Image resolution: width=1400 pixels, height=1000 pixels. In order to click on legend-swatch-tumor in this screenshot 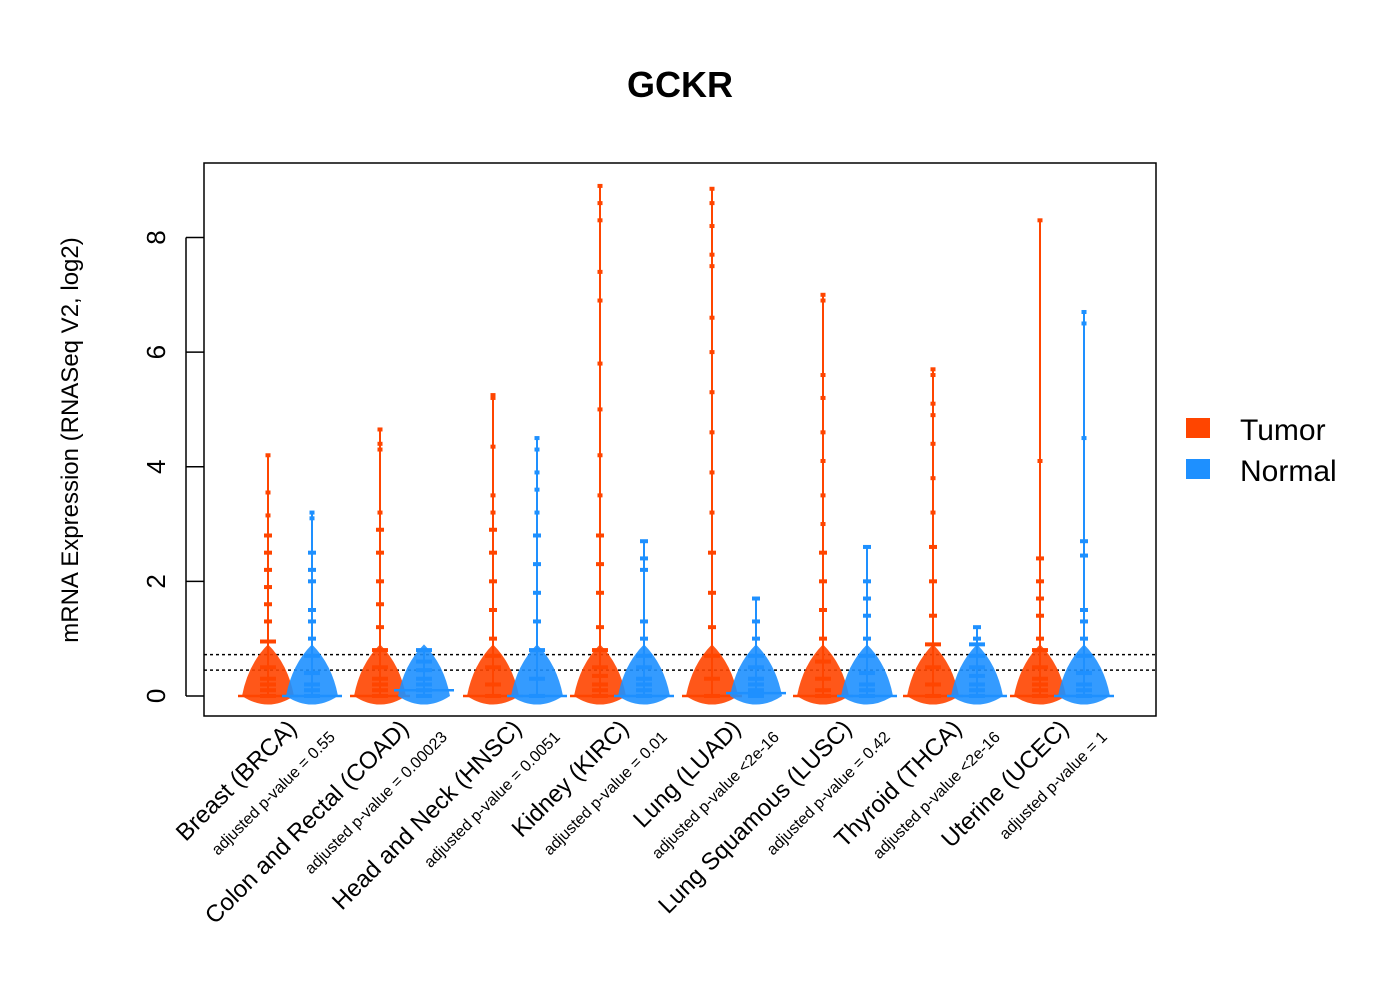, I will do `click(1198, 428)`.